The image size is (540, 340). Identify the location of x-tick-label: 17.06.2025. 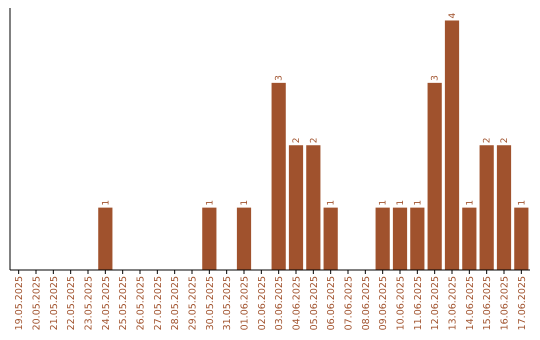
(522, 303).